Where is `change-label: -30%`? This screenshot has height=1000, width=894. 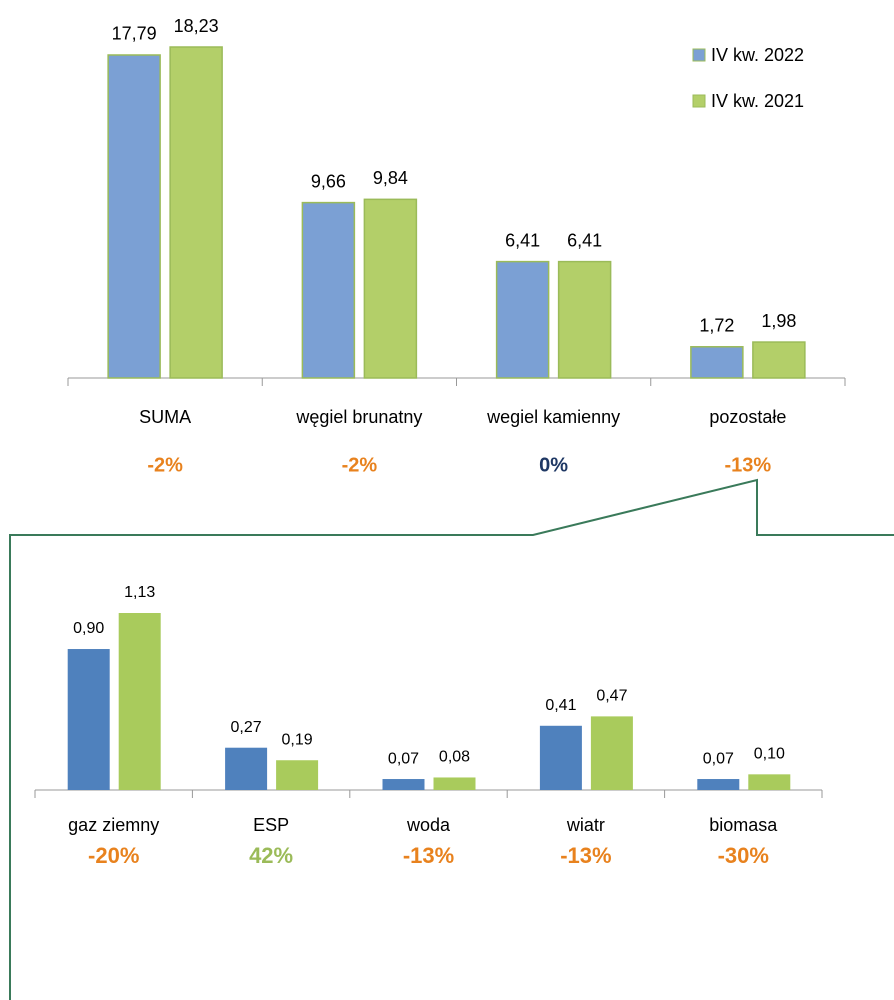 change-label: -30% is located at coordinates (743, 855).